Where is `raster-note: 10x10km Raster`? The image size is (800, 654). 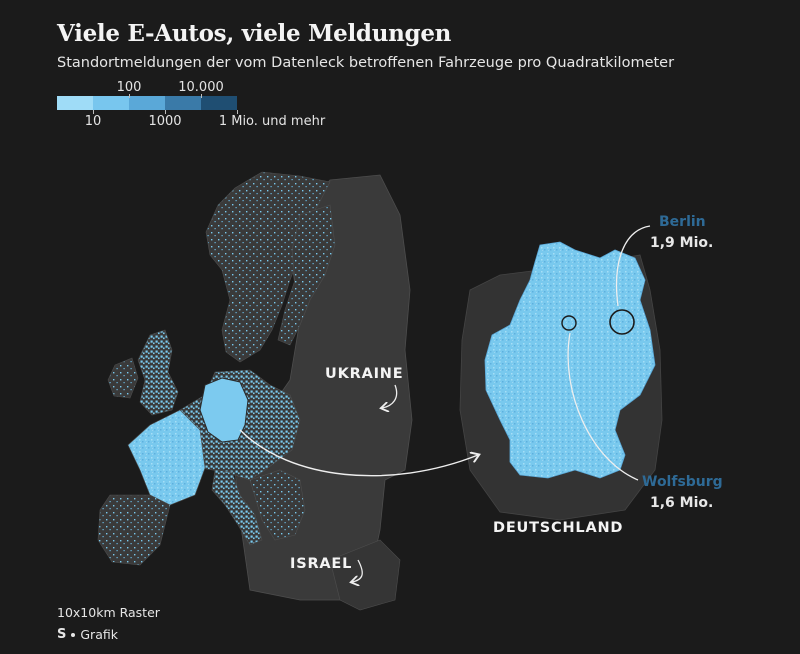
raster-note: 10x10km Raster is located at coordinates (108, 612).